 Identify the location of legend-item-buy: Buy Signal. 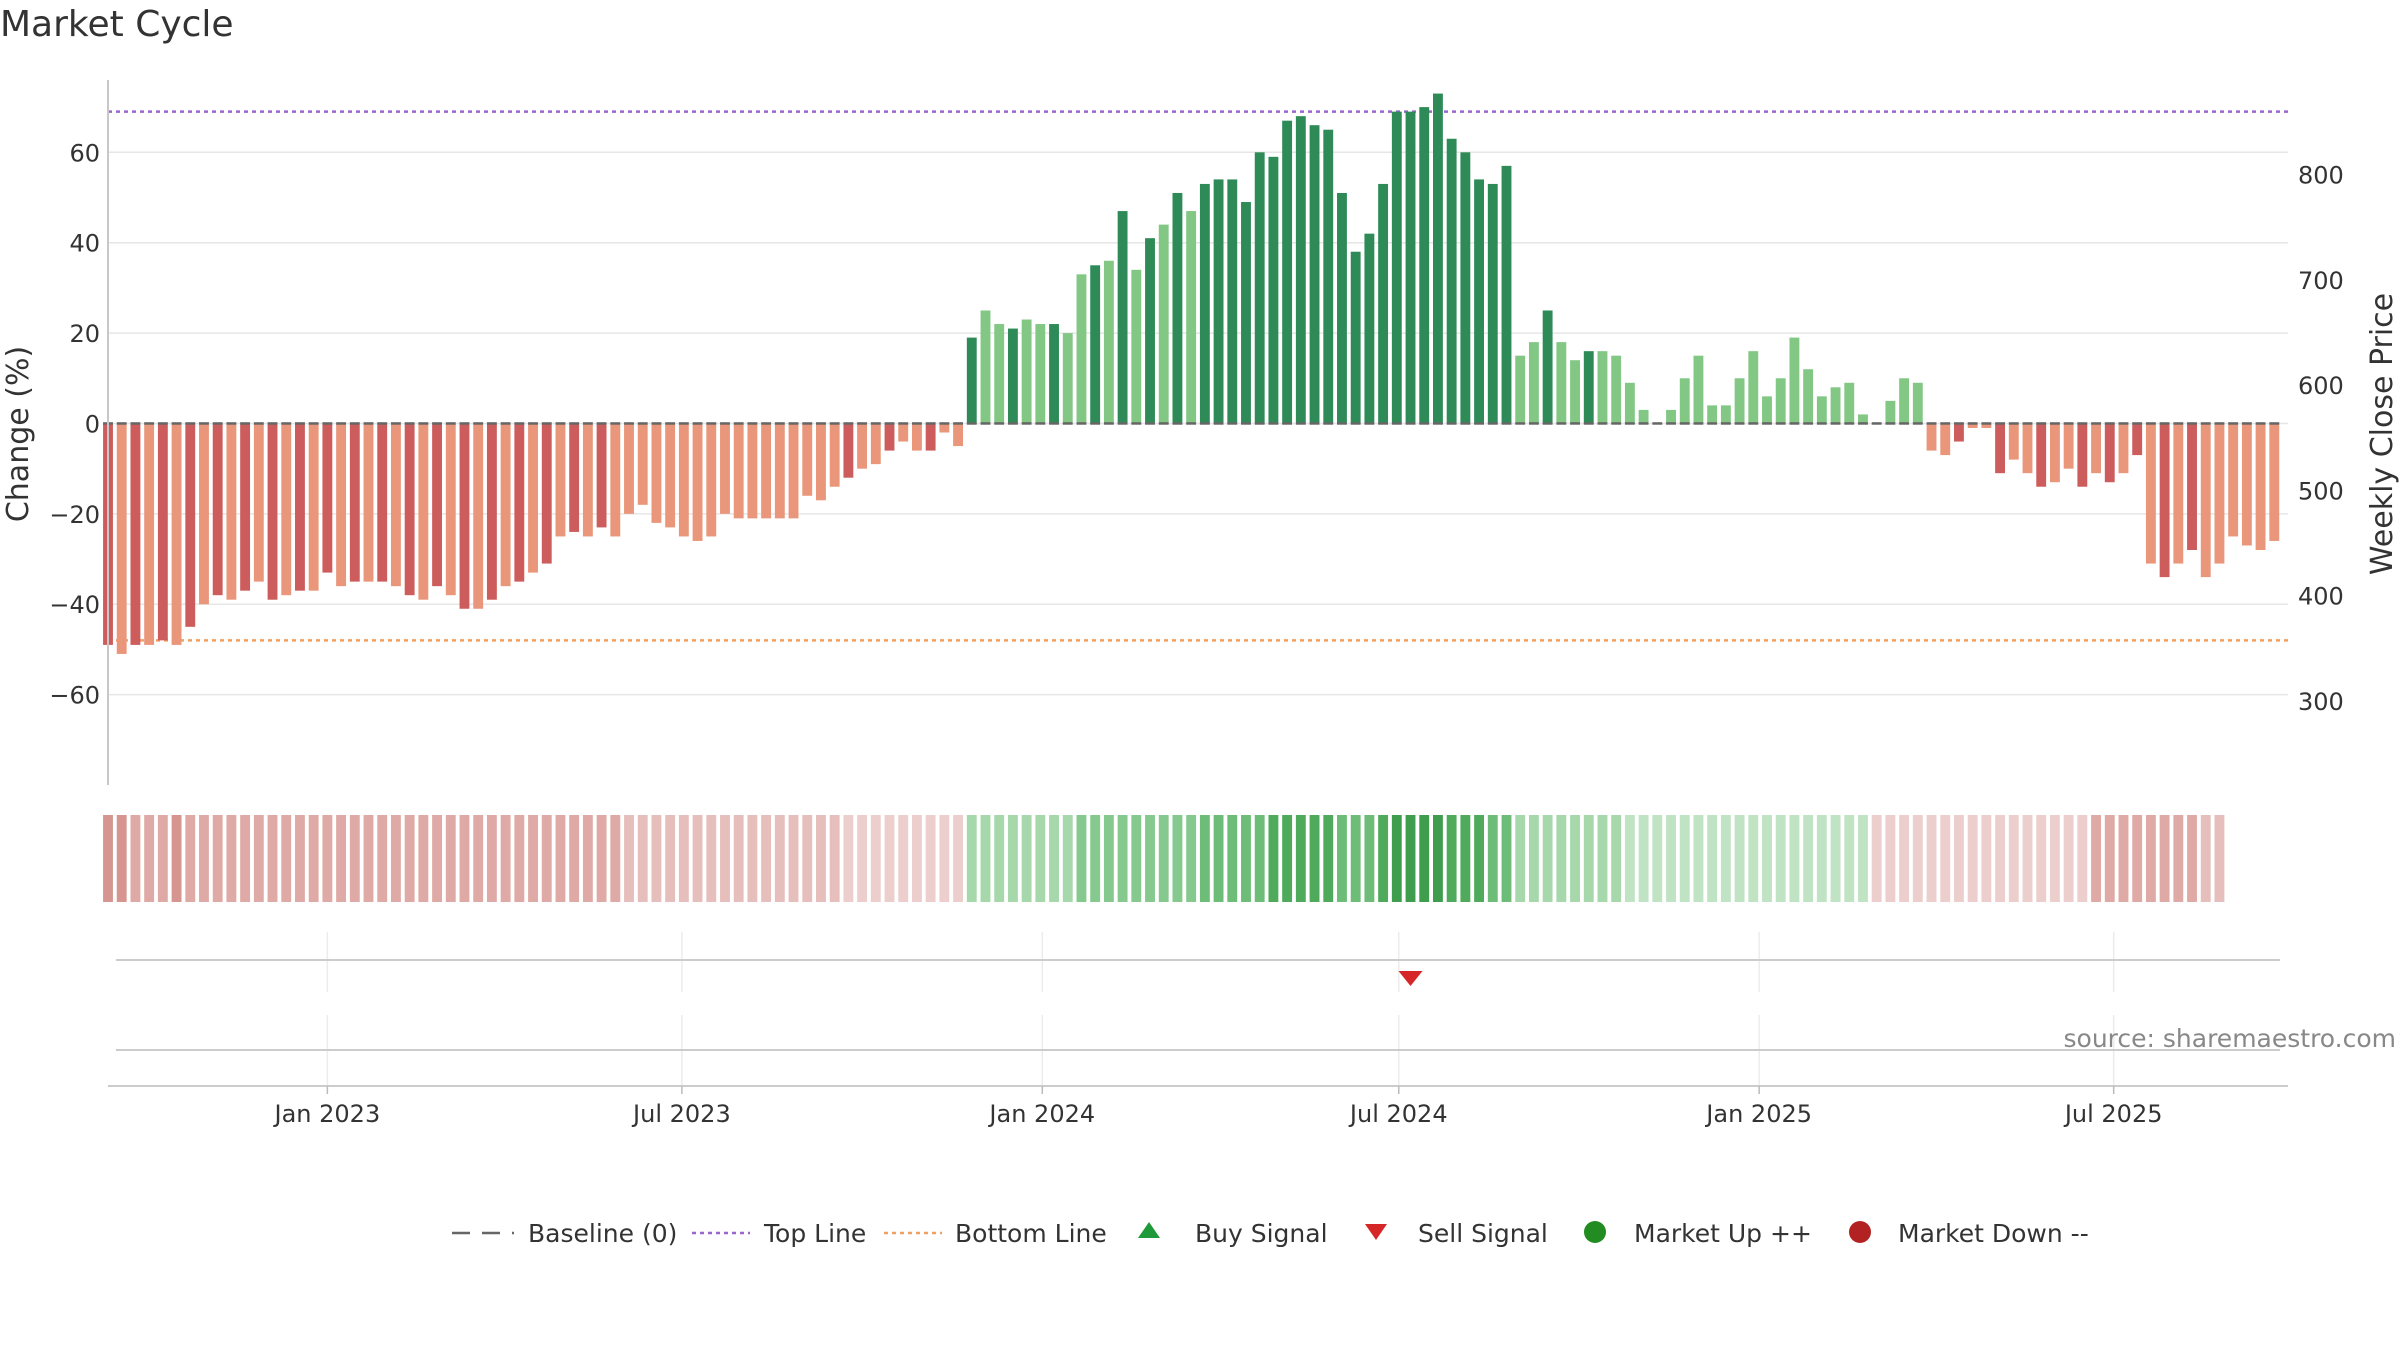
(1233, 1233).